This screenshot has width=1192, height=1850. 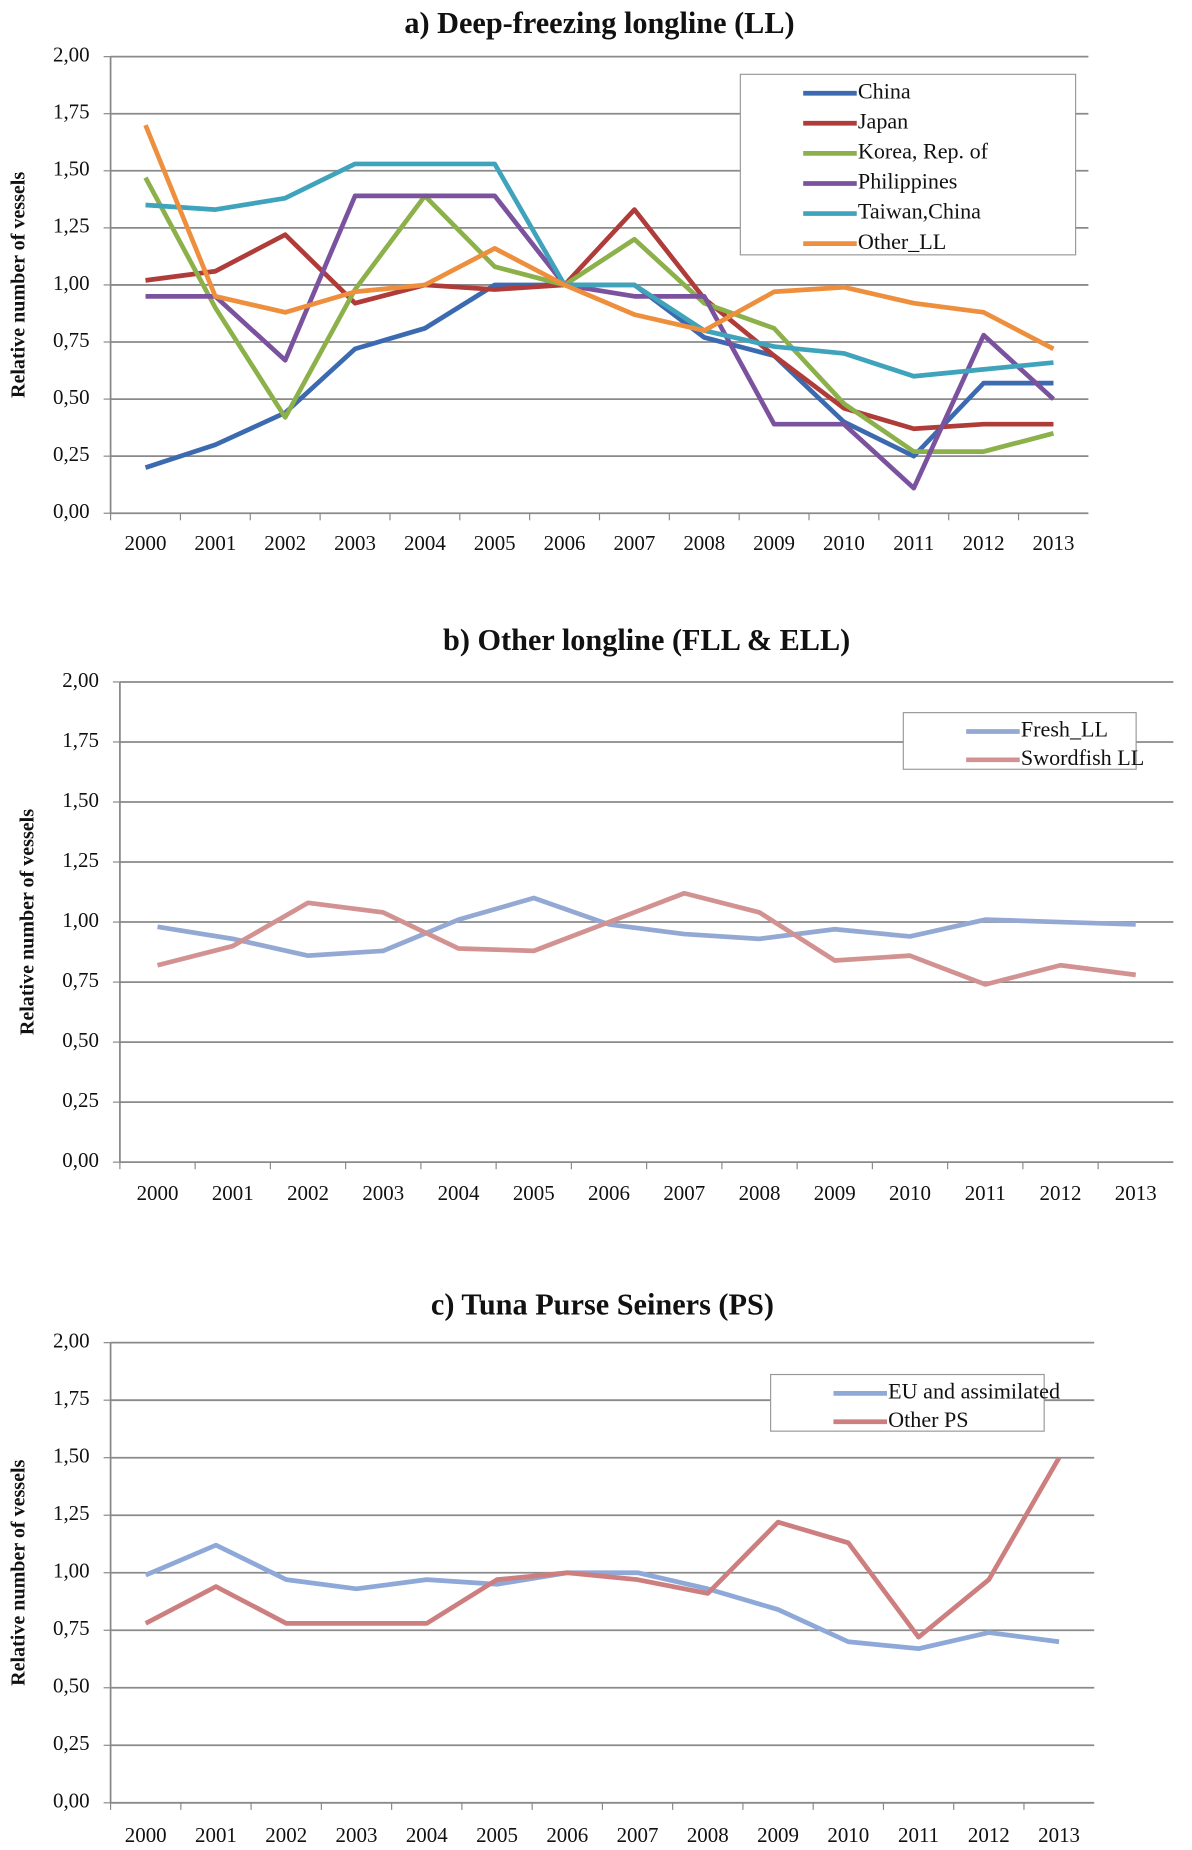 What do you see at coordinates (646, 640) in the screenshot?
I see `chart-title: b) Other longline (FLL & ELL)` at bounding box center [646, 640].